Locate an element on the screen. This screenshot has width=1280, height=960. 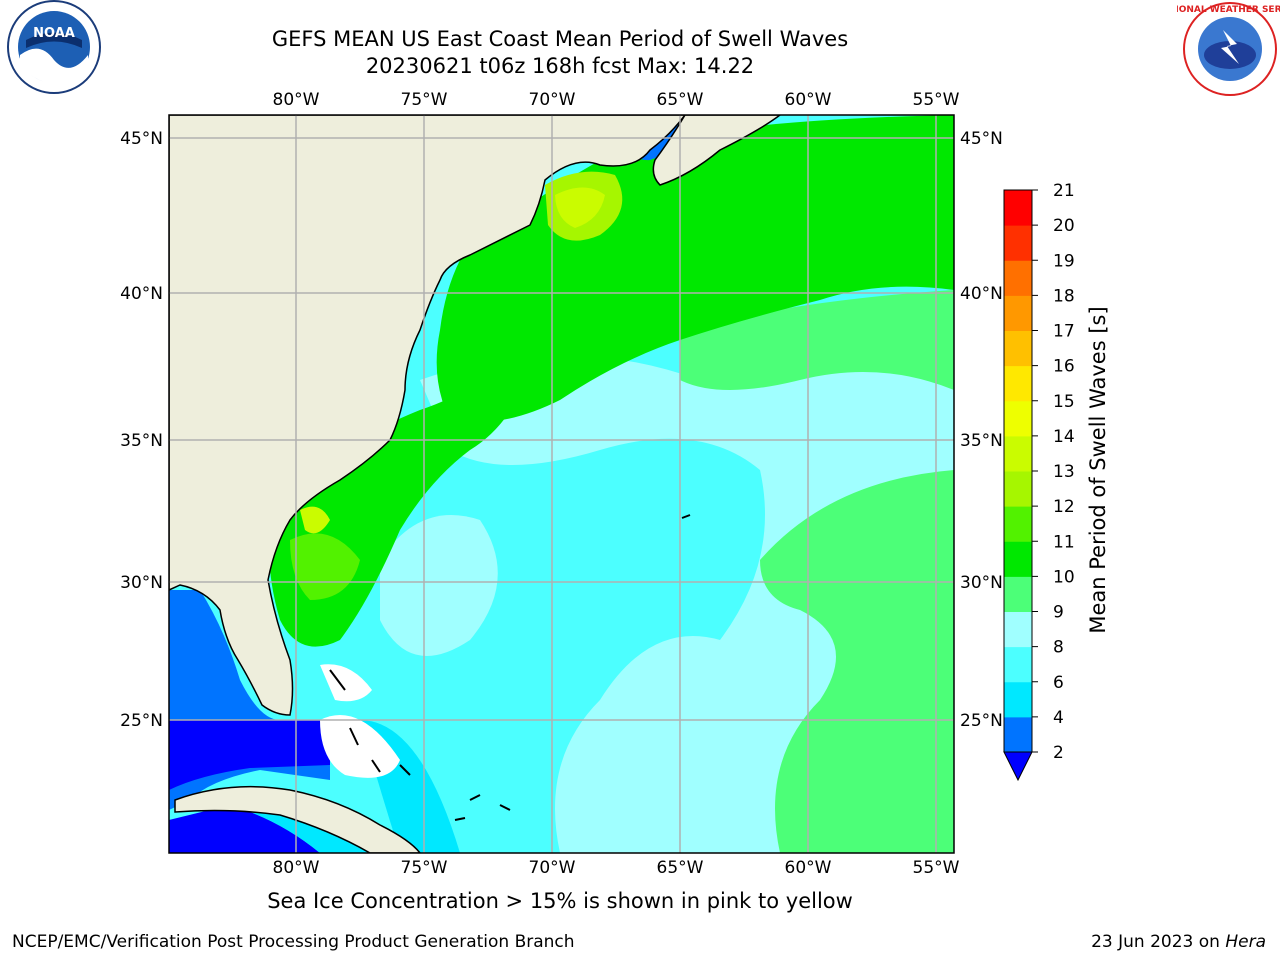
lat-label-left: 45°N is located at coordinates (141, 139).